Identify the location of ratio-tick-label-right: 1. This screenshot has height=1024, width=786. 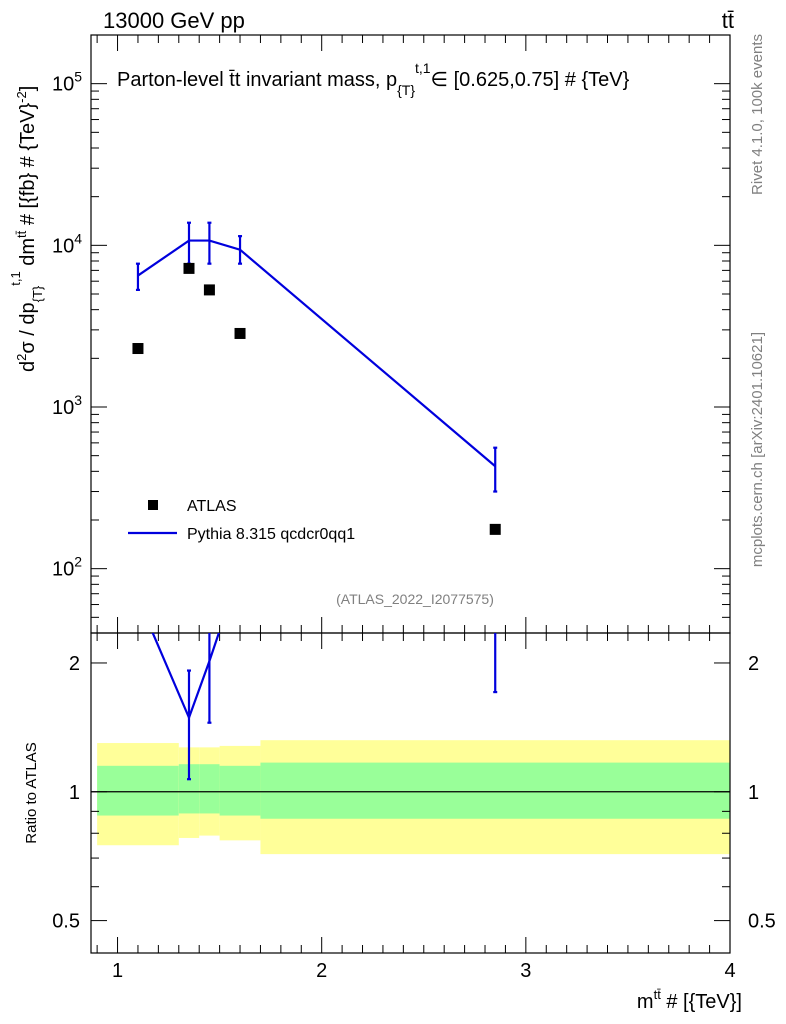
(753, 793).